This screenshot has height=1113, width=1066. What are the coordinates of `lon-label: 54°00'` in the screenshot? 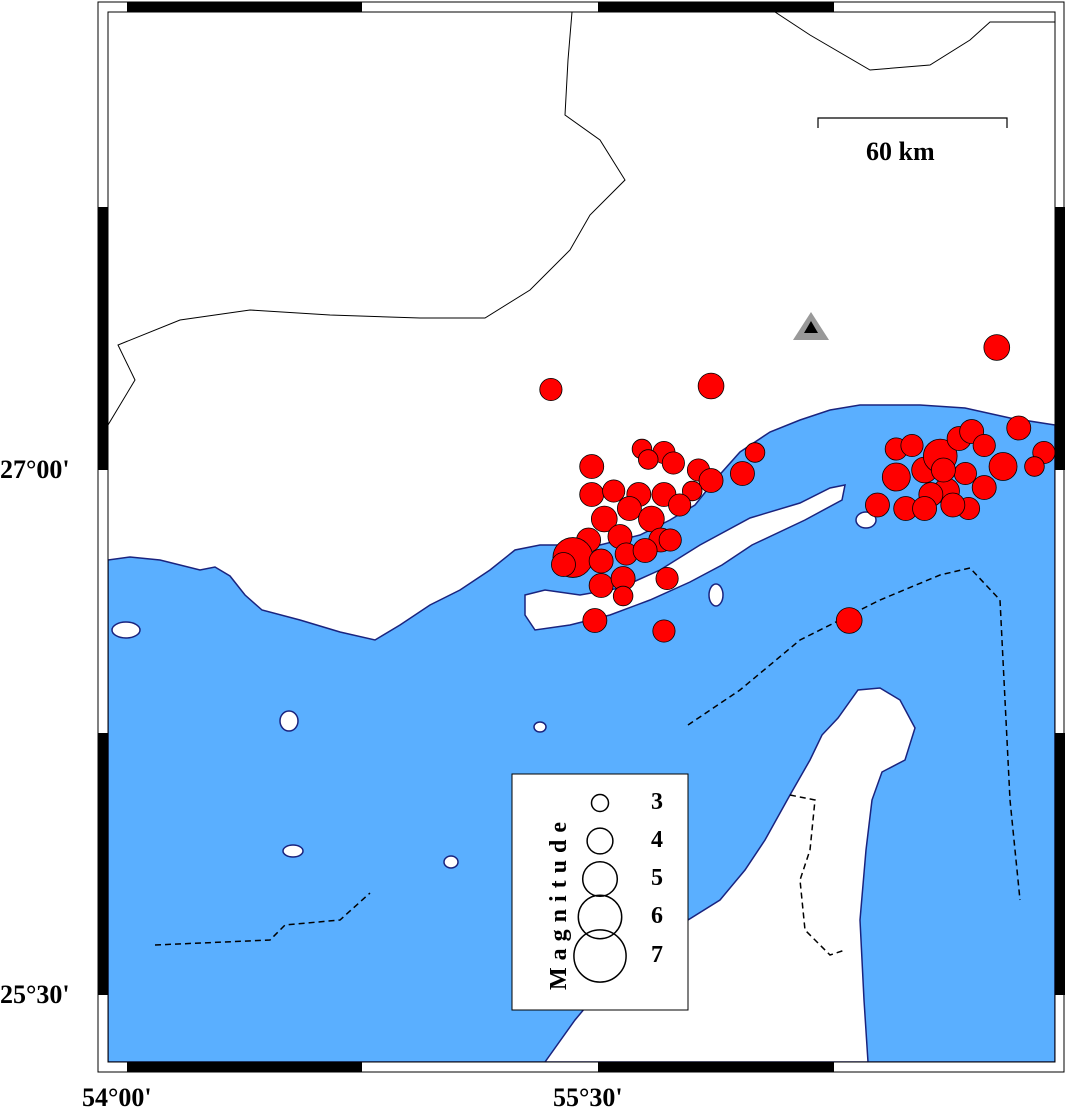 It's located at (117, 1097).